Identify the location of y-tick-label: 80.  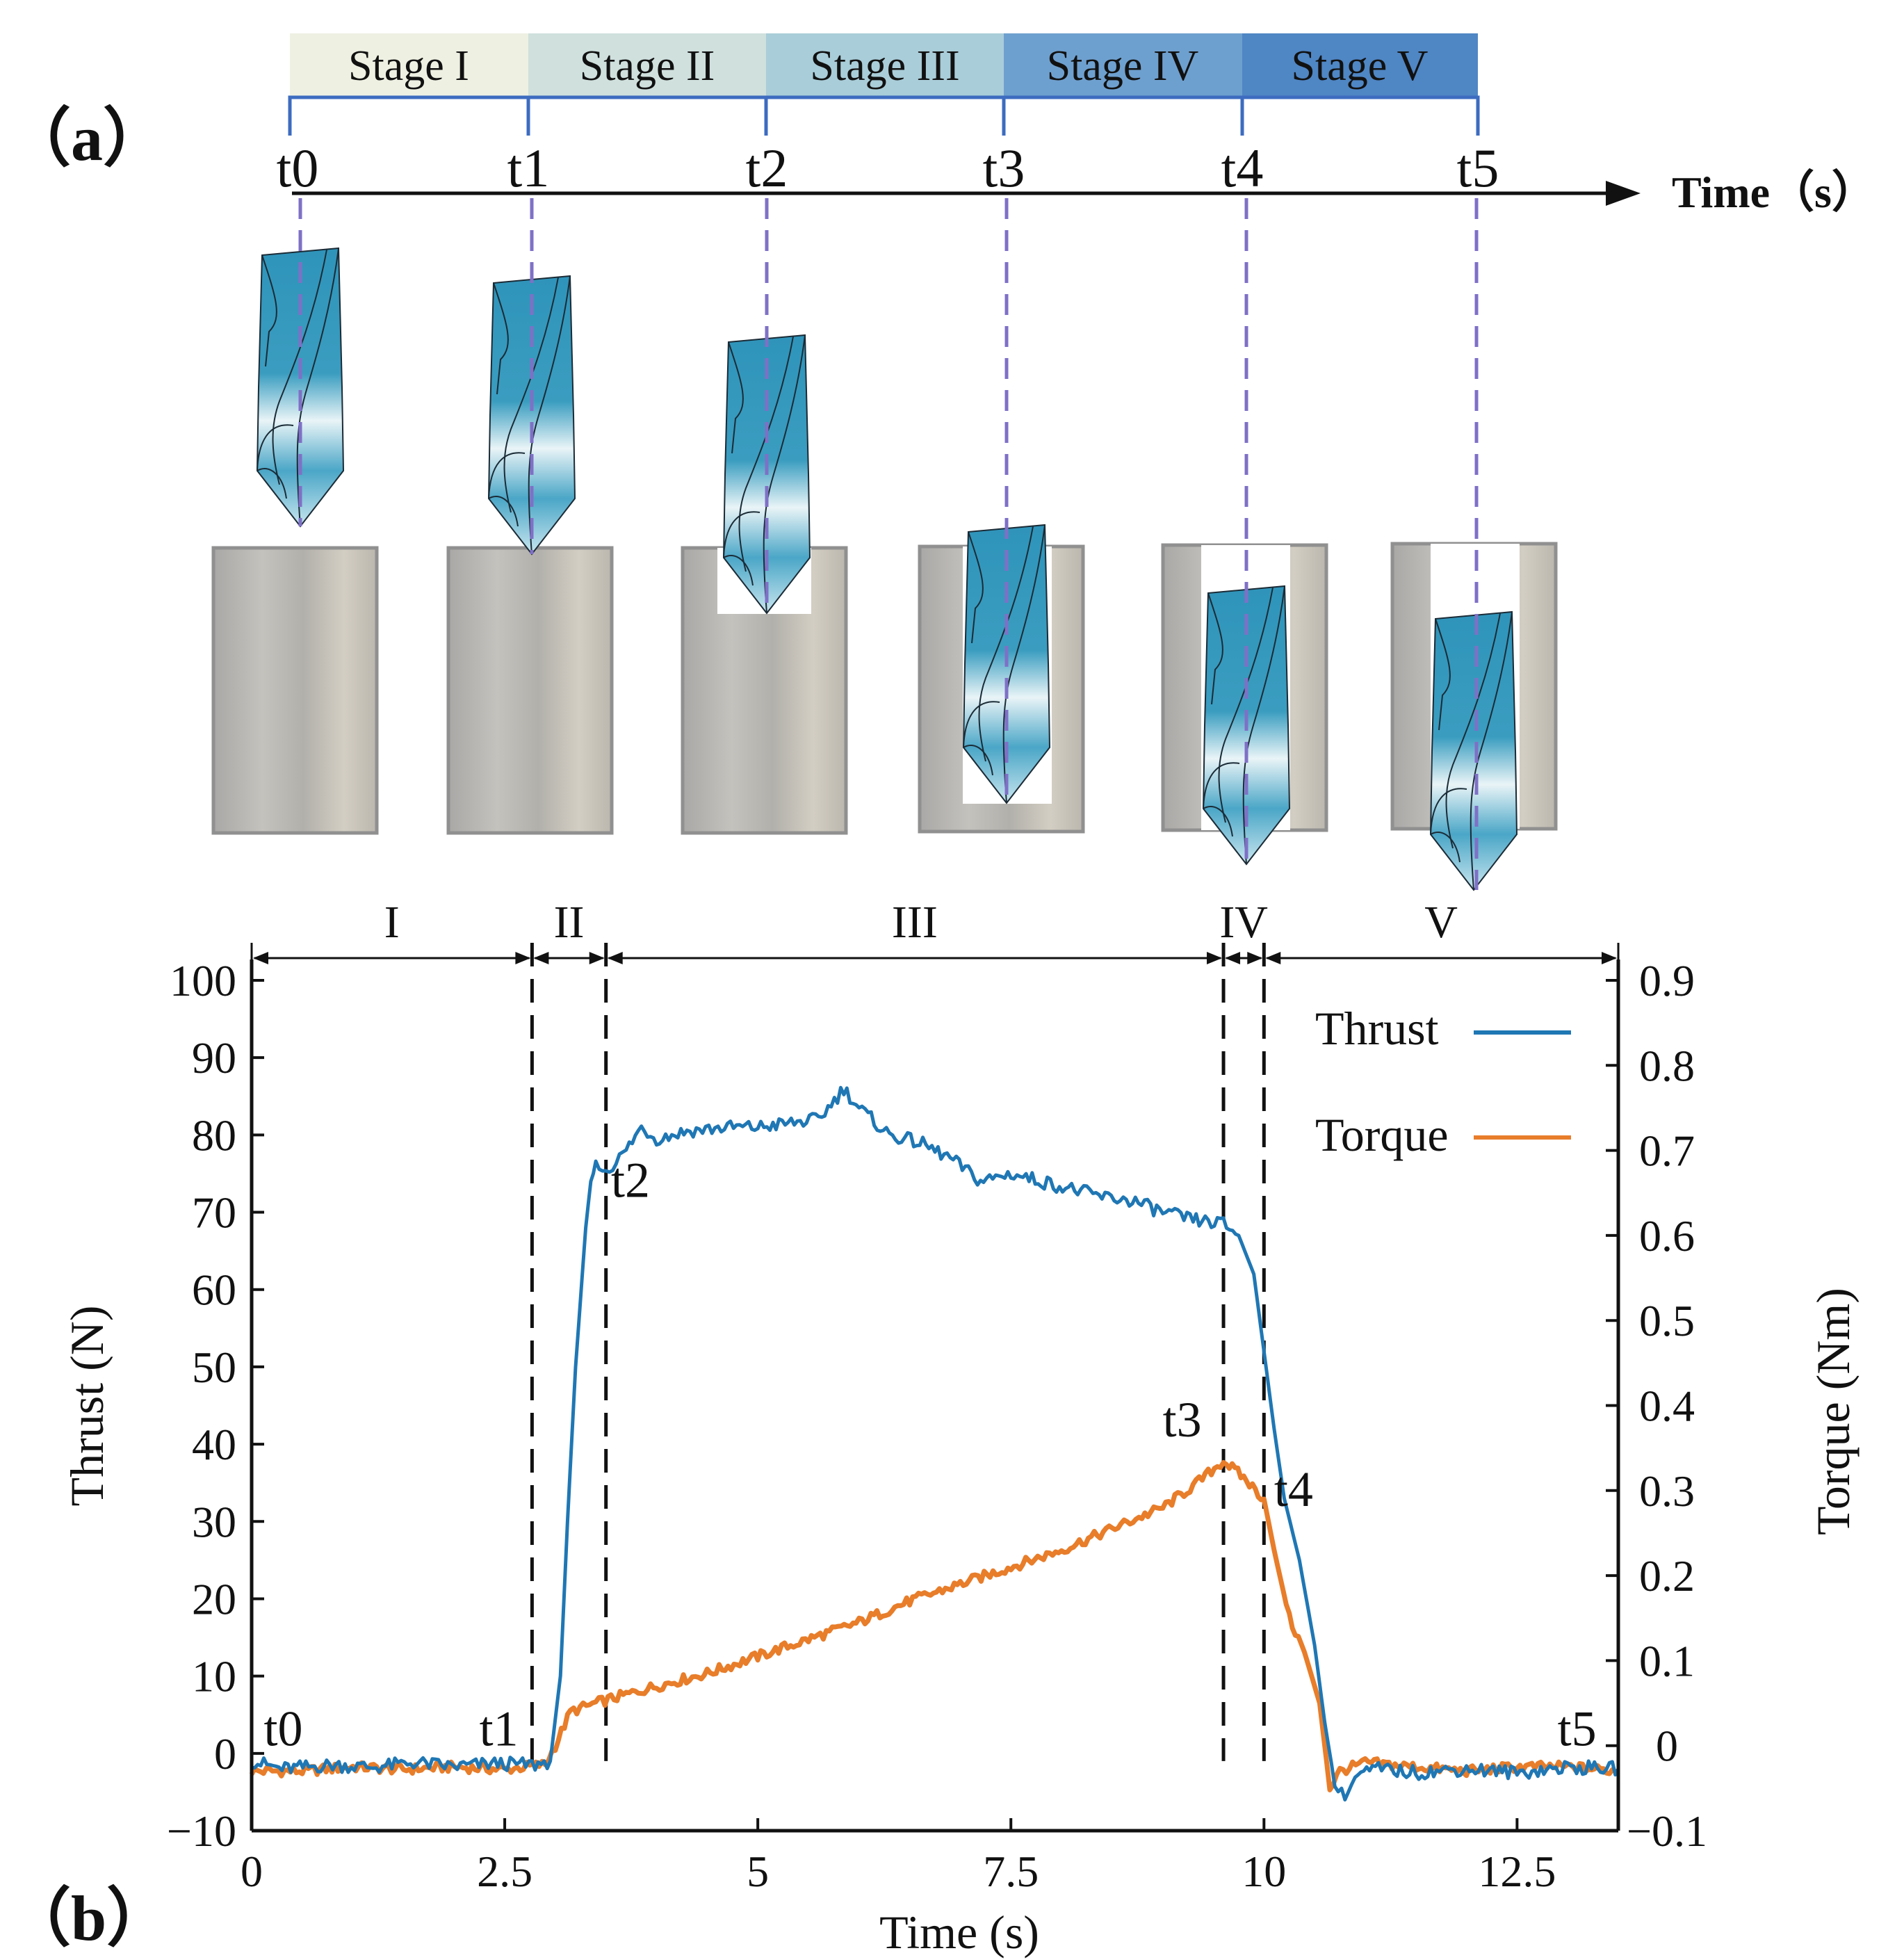
(214, 1135).